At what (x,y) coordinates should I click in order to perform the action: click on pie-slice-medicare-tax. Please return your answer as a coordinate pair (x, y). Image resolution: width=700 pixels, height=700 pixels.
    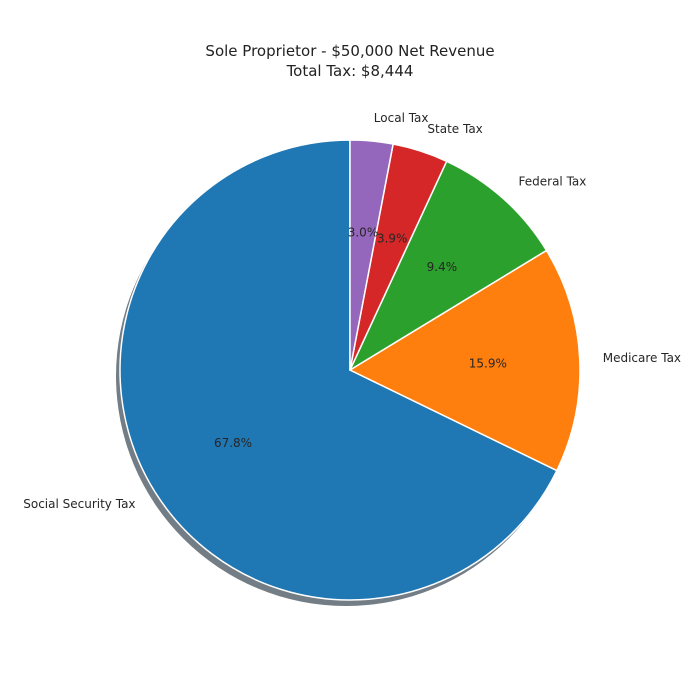
    Looking at the image, I should click on (465, 360).